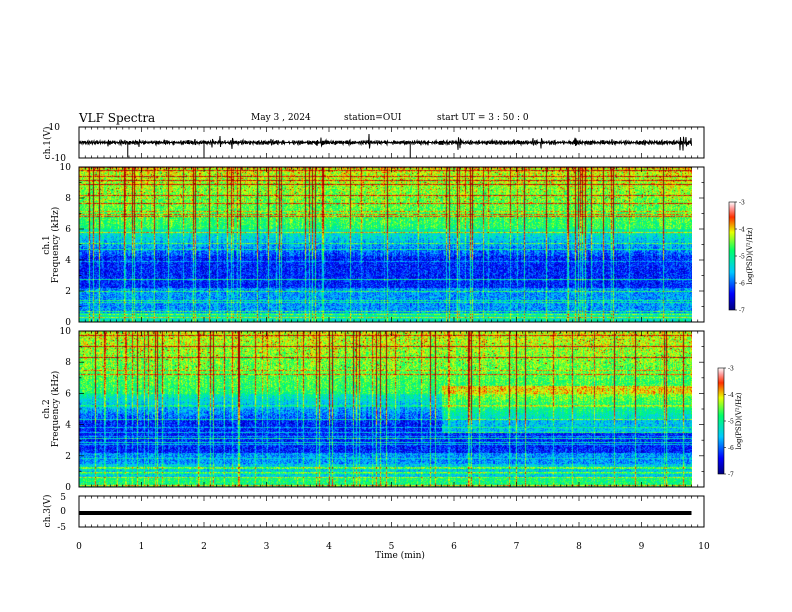  Describe the element at coordinates (732, 256) in the screenshot. I see `ch1-colorbar-scale` at that location.